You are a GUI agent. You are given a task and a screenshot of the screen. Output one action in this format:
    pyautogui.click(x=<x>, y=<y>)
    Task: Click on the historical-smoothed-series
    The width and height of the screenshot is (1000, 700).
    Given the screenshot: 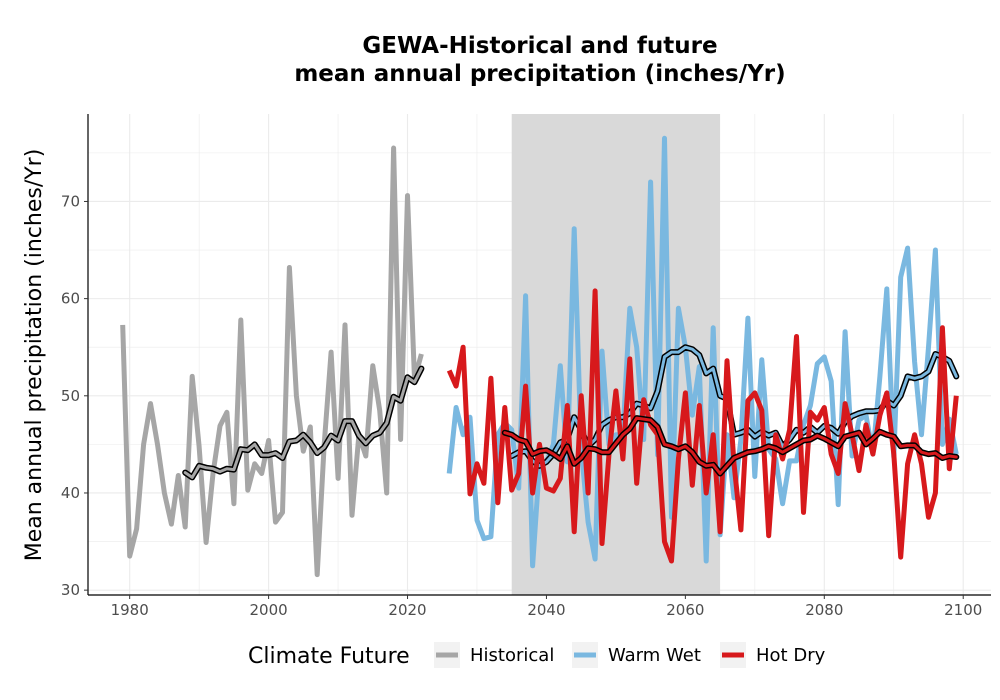 What is the action you would take?
    pyautogui.click(x=303, y=423)
    